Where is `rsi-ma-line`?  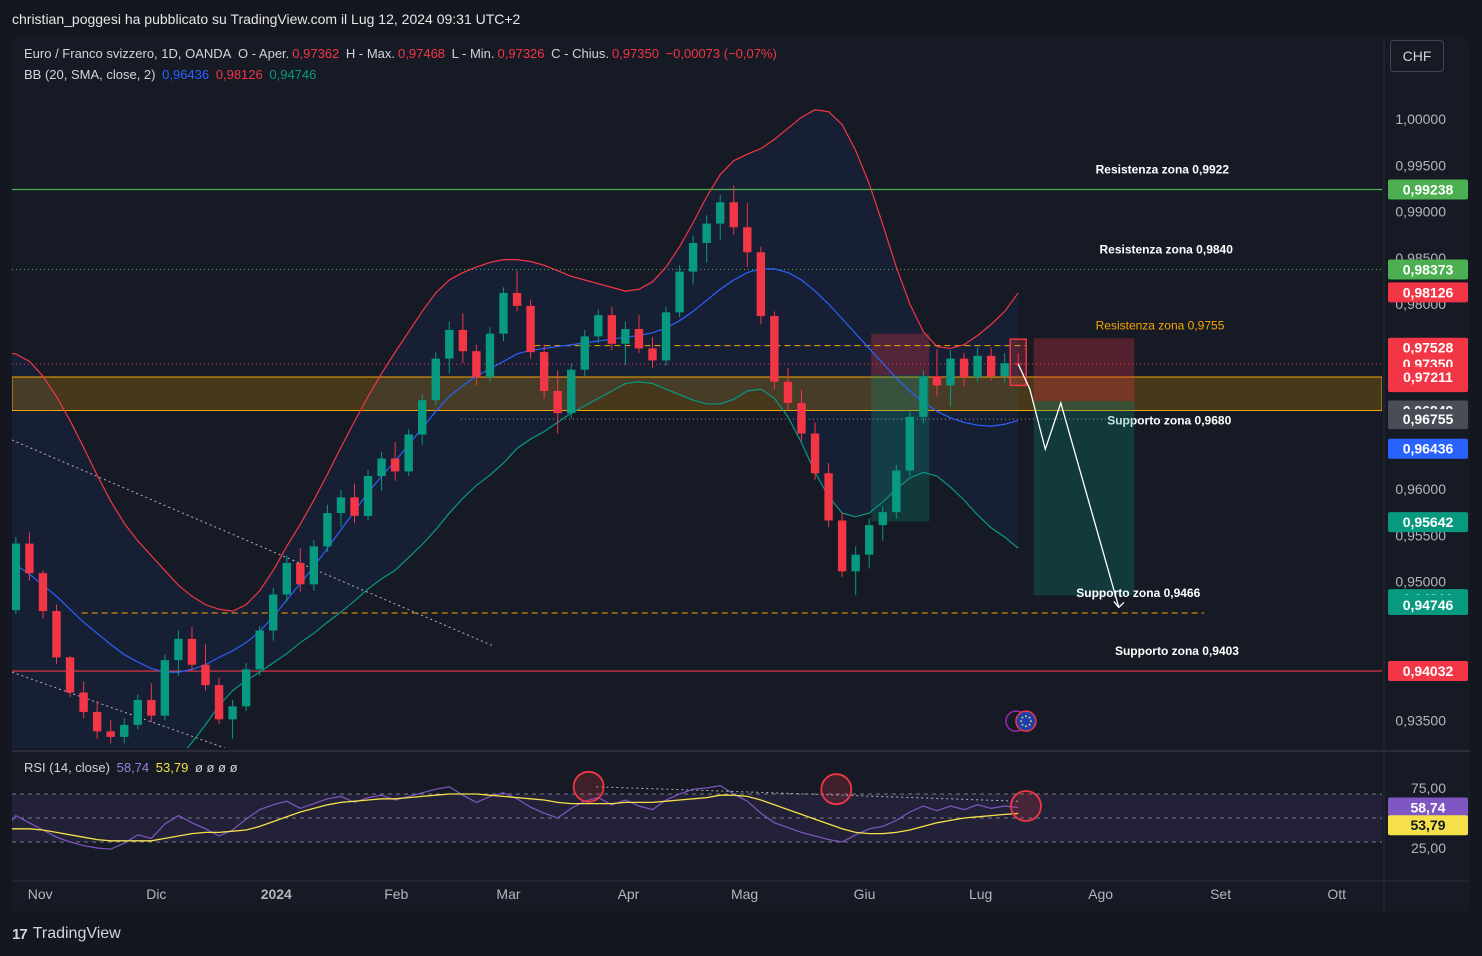
rsi-ma-line is located at coordinates (515, 817).